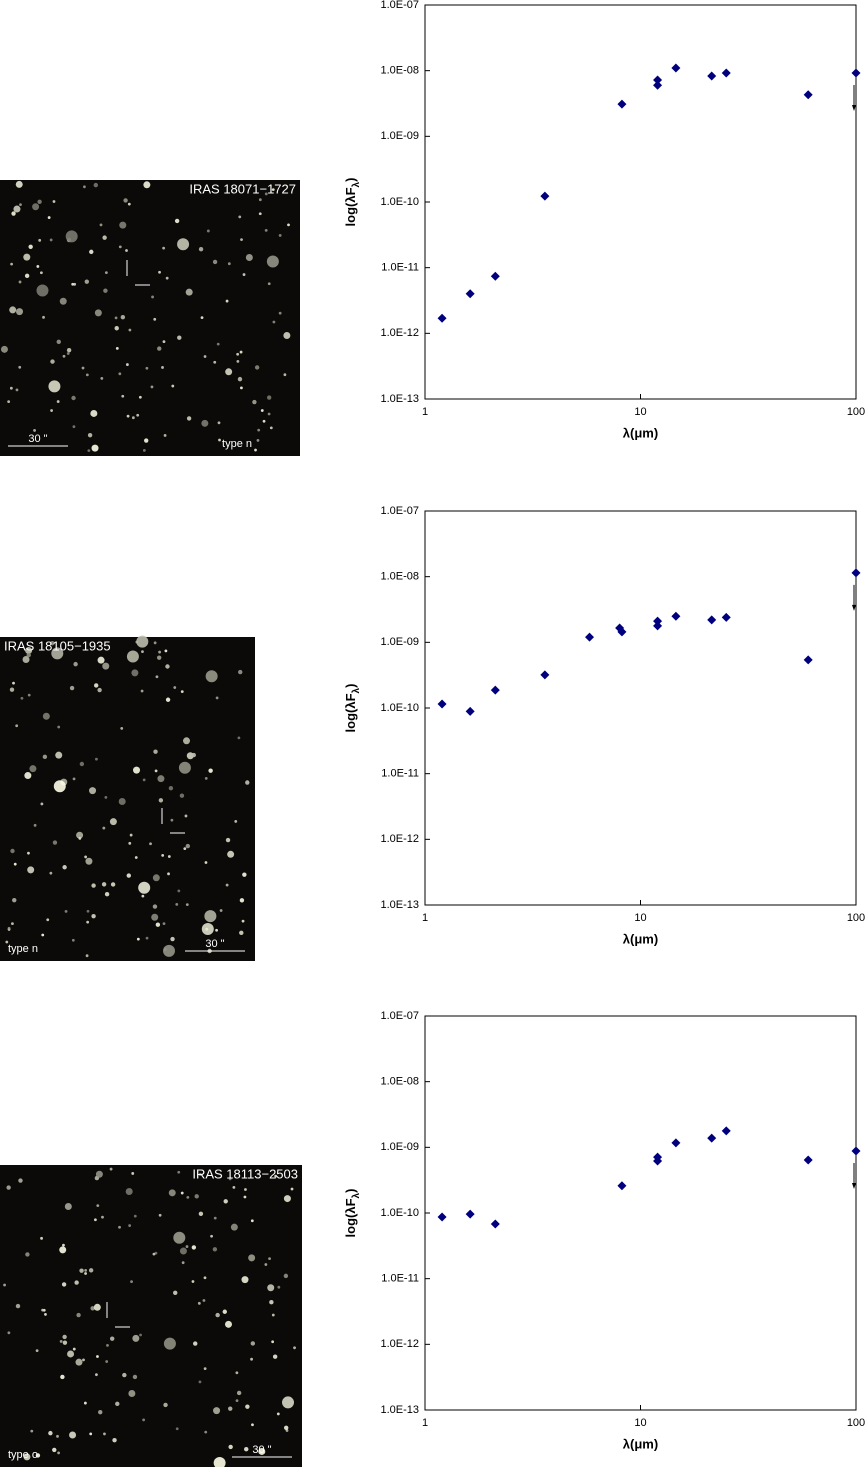 The height and width of the screenshot is (1467, 867). I want to click on y-axis-title-part: log(λF, so click(350, 712).